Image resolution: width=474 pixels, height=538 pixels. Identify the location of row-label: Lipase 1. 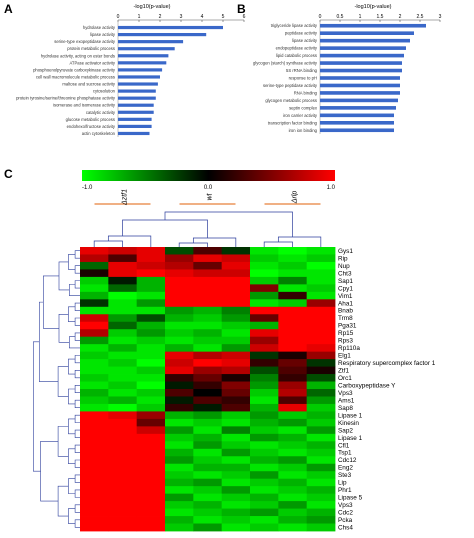
(350, 415).